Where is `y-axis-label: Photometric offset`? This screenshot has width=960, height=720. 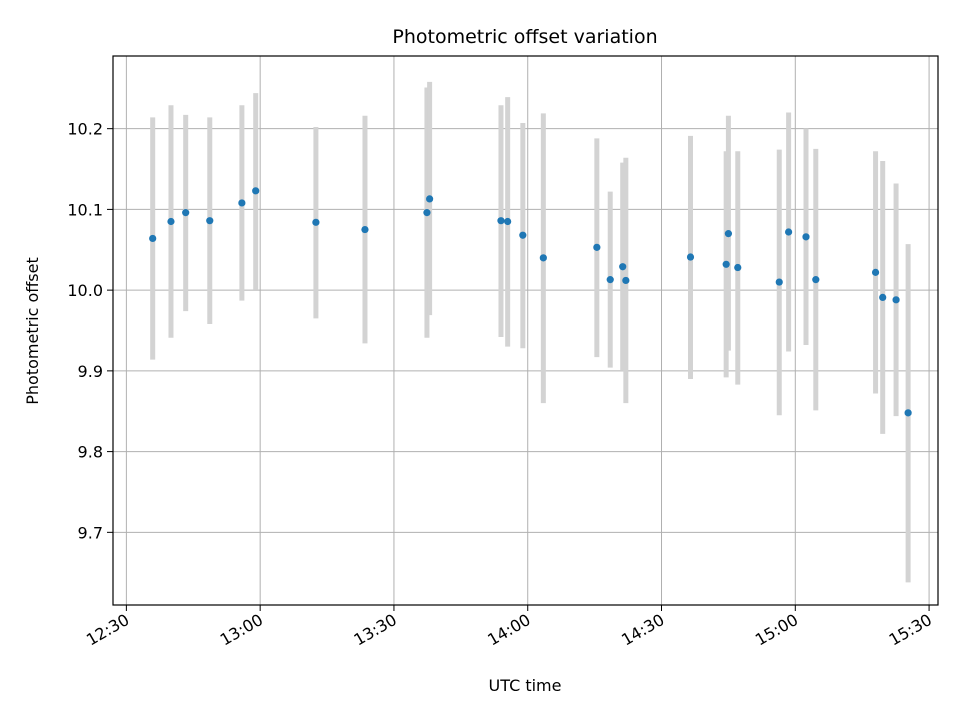 y-axis-label: Photometric offset is located at coordinates (32, 331).